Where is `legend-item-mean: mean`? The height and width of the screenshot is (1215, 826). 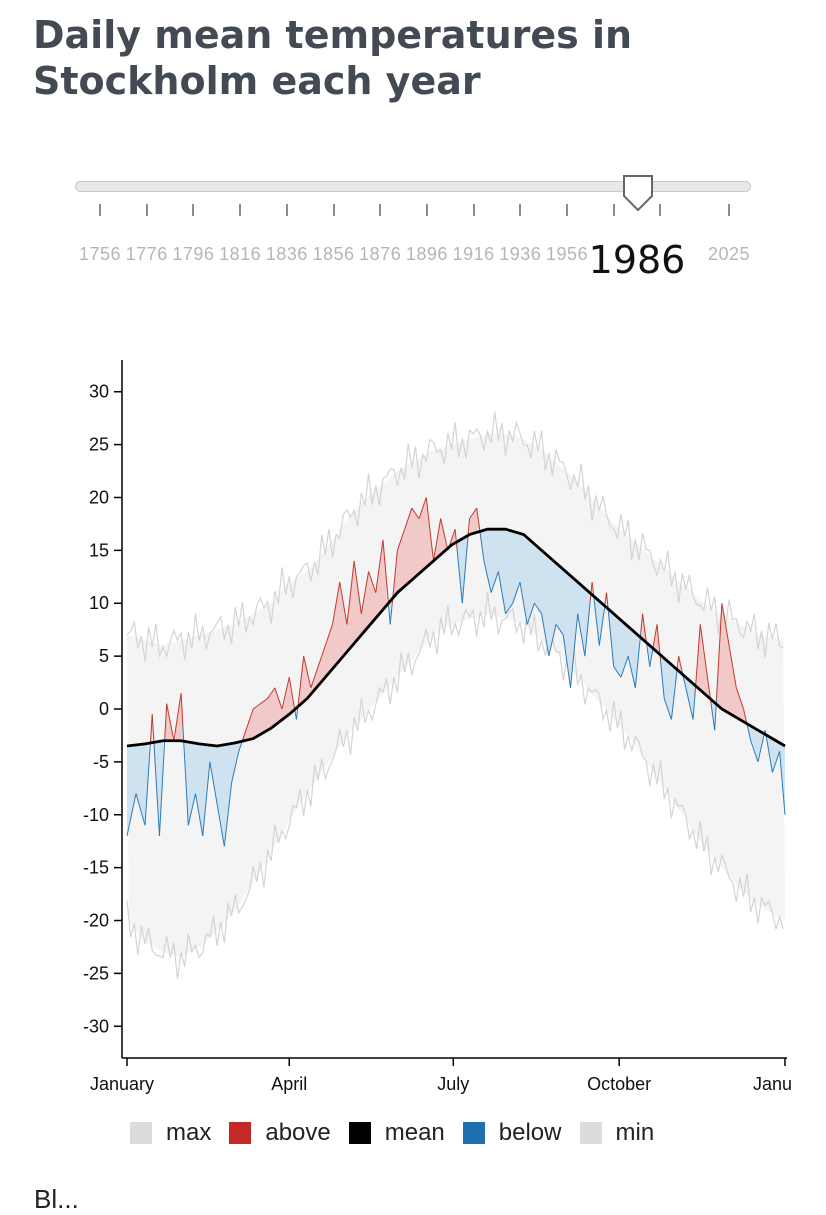 legend-item-mean: mean is located at coordinates (396, 1133).